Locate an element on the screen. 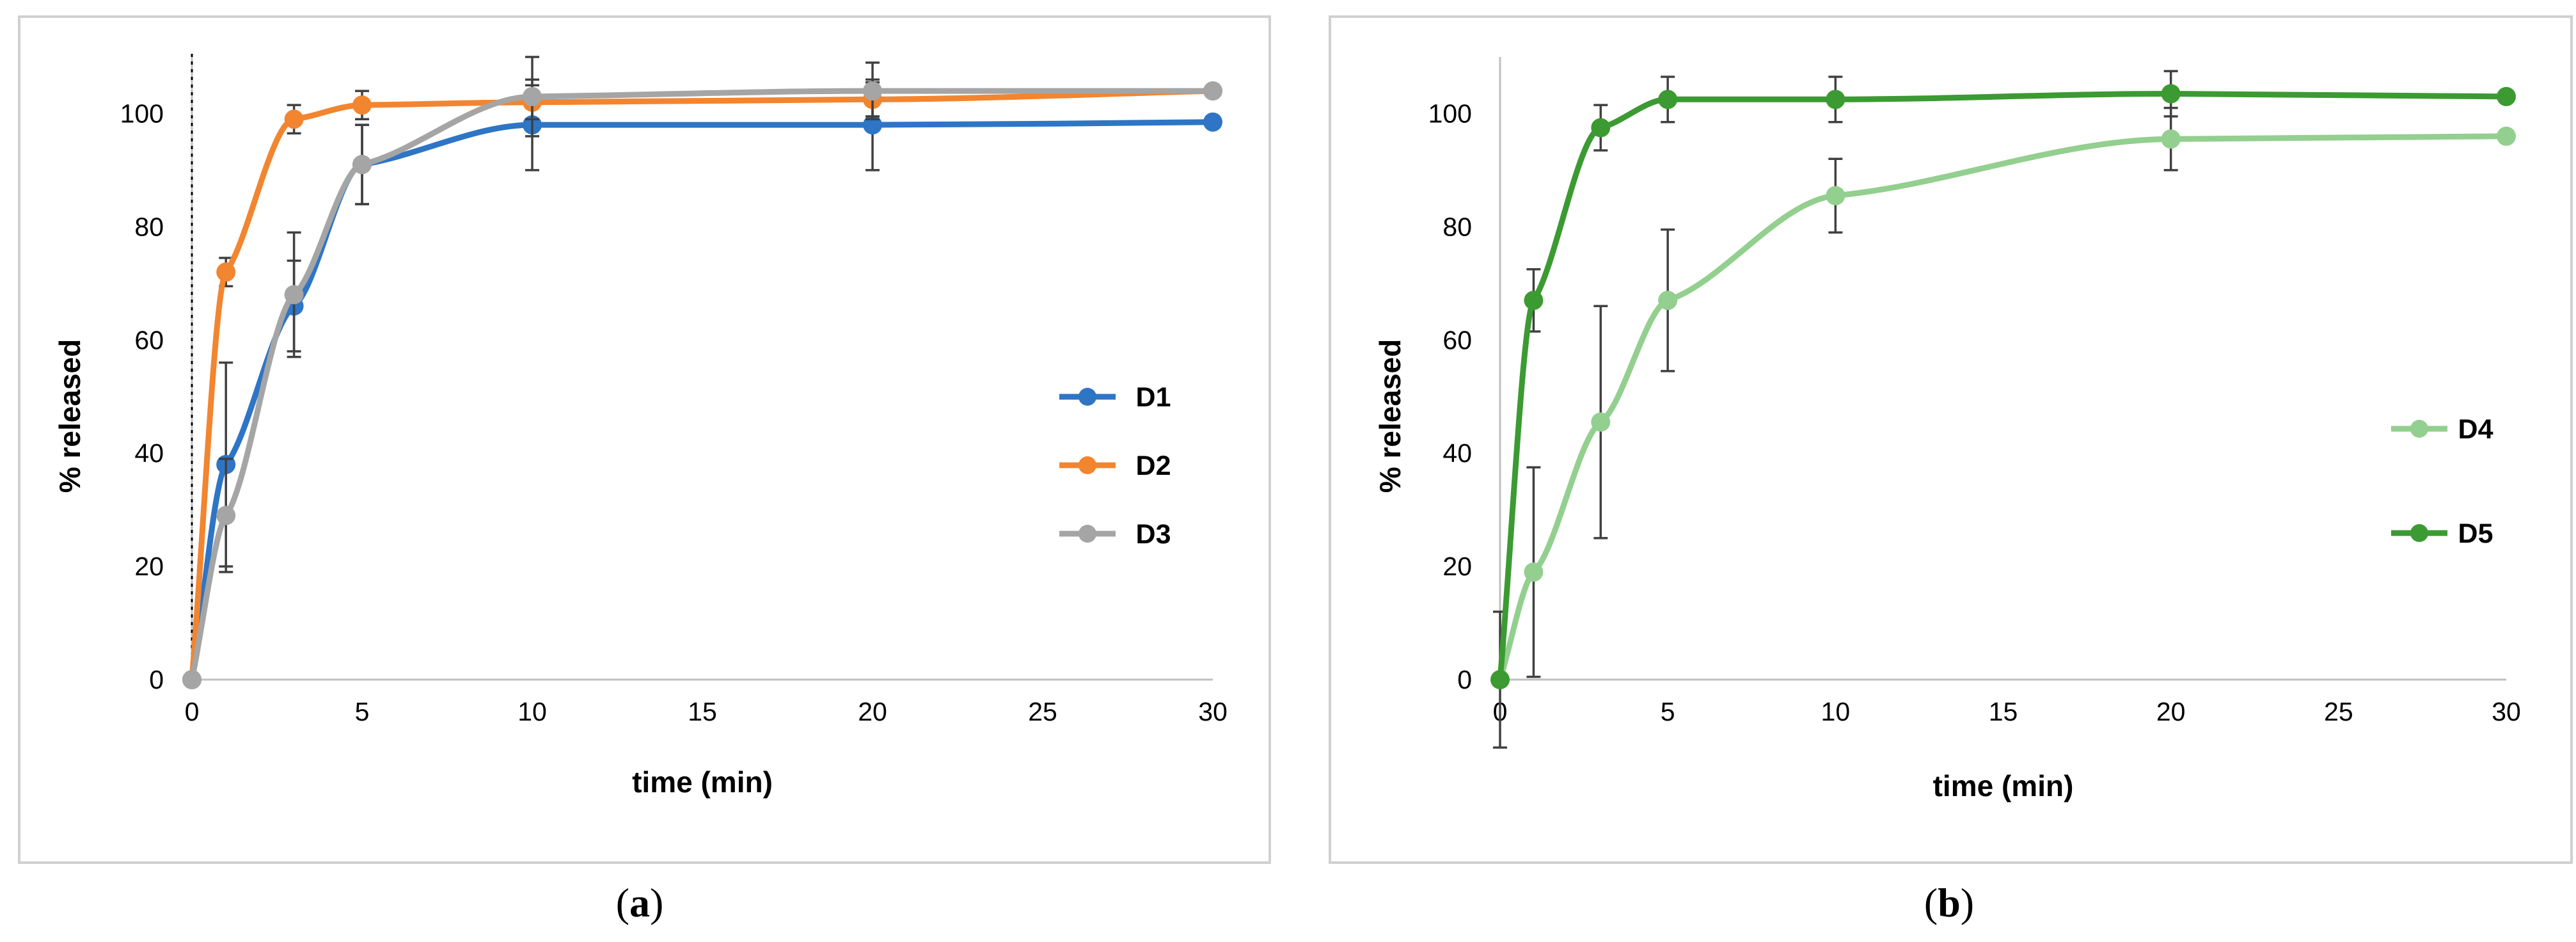  legend-item-d5: D5 is located at coordinates (2442, 534).